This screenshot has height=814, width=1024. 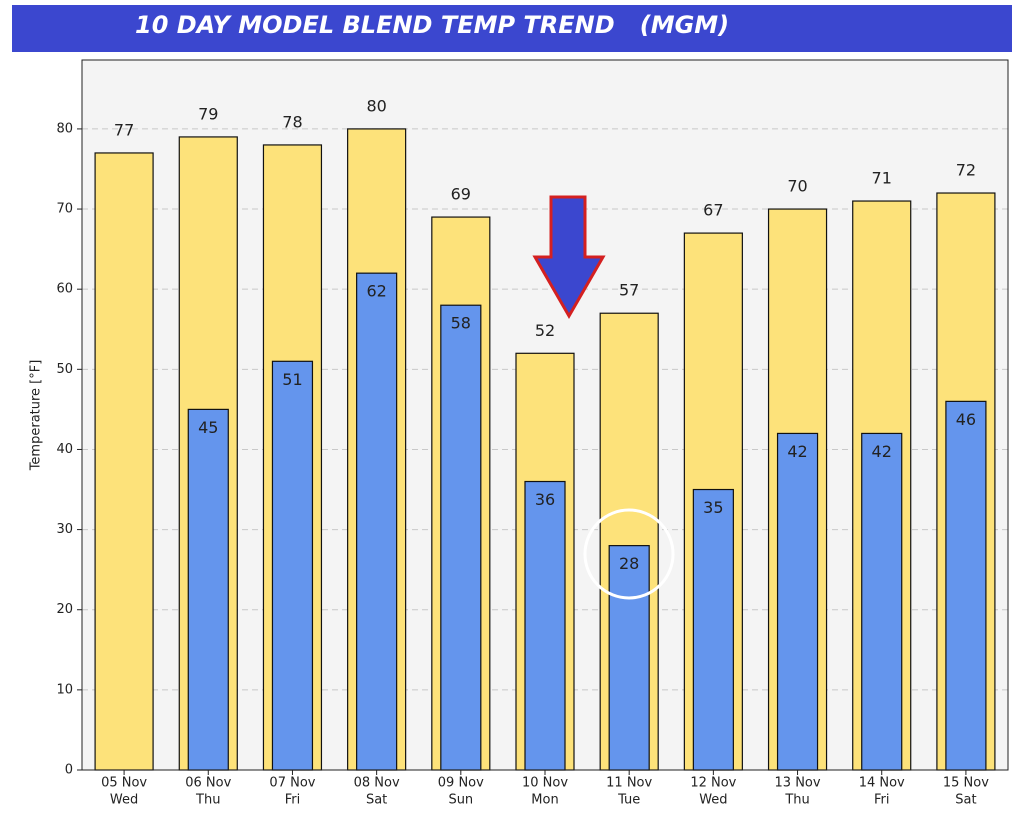 What do you see at coordinates (208, 427) in the screenshot?
I see `low-label: 45` at bounding box center [208, 427].